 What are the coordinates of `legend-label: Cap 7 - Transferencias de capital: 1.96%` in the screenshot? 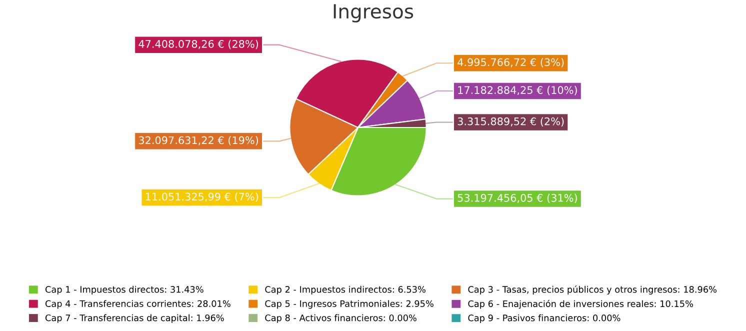 It's located at (134, 318).